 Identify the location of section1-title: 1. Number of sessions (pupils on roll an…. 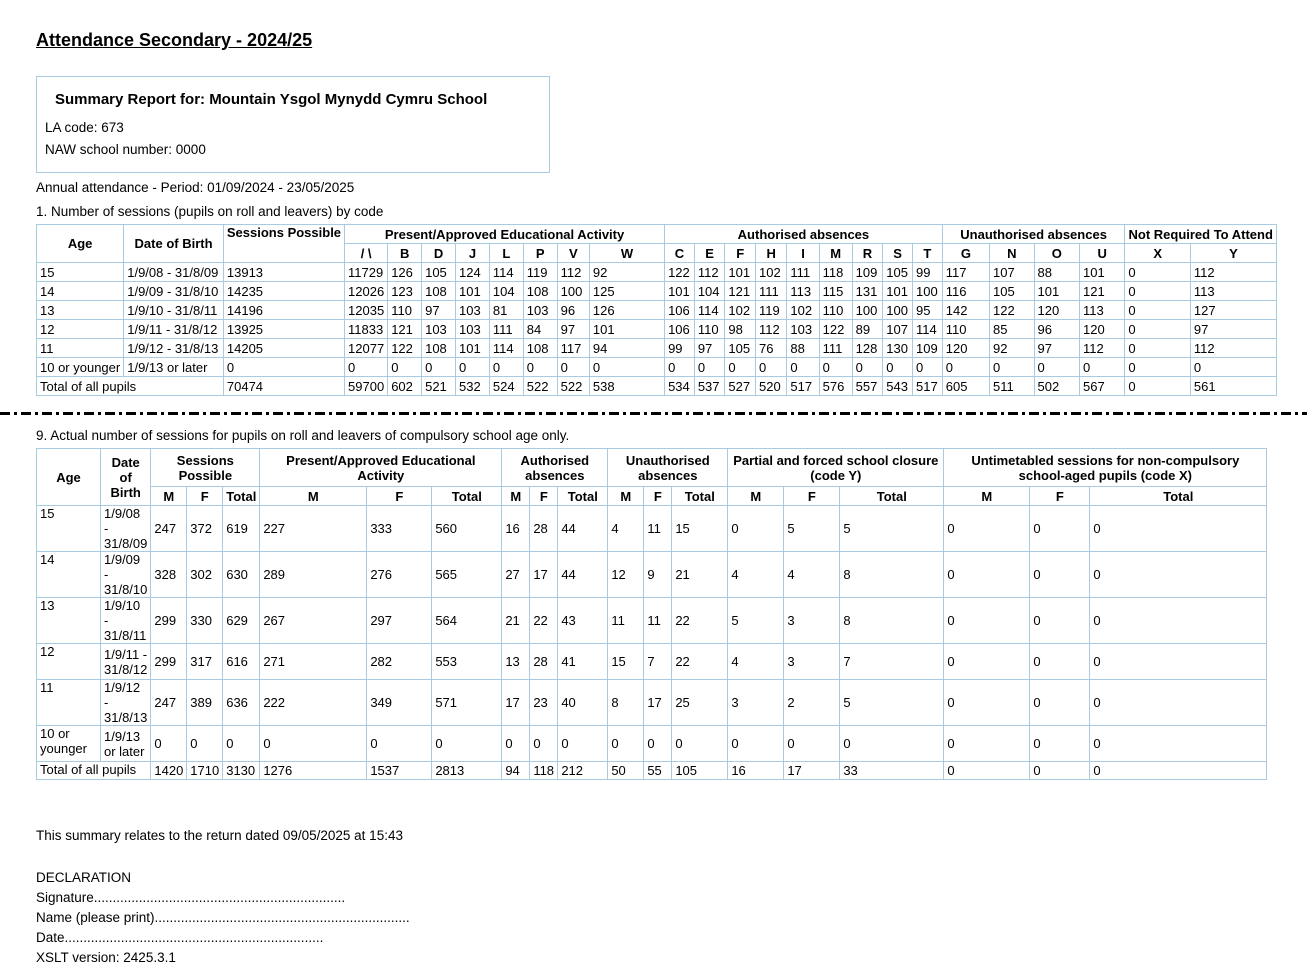
(210, 211).